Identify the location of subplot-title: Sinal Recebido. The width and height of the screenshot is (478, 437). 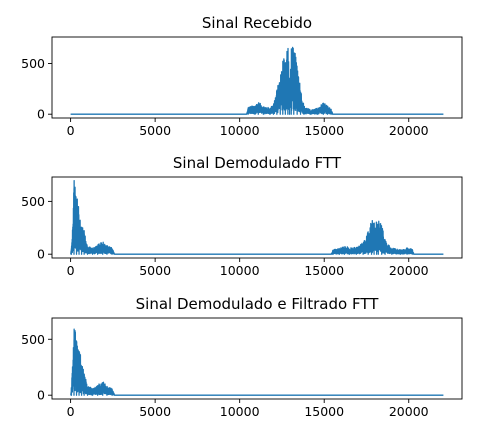
(257, 23).